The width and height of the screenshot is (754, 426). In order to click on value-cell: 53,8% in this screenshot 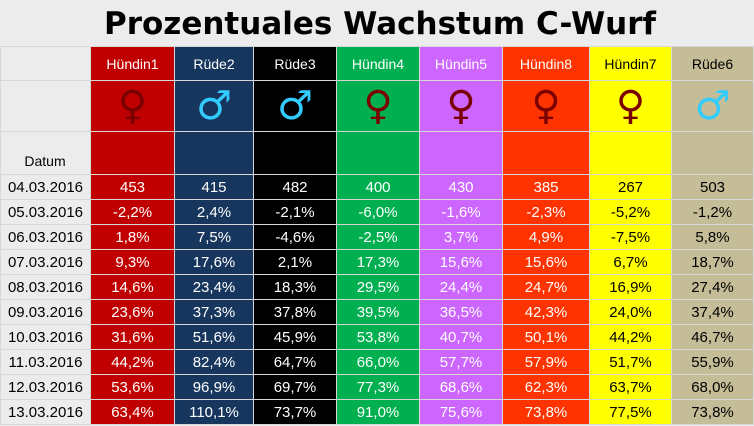, I will do `click(378, 337)`.